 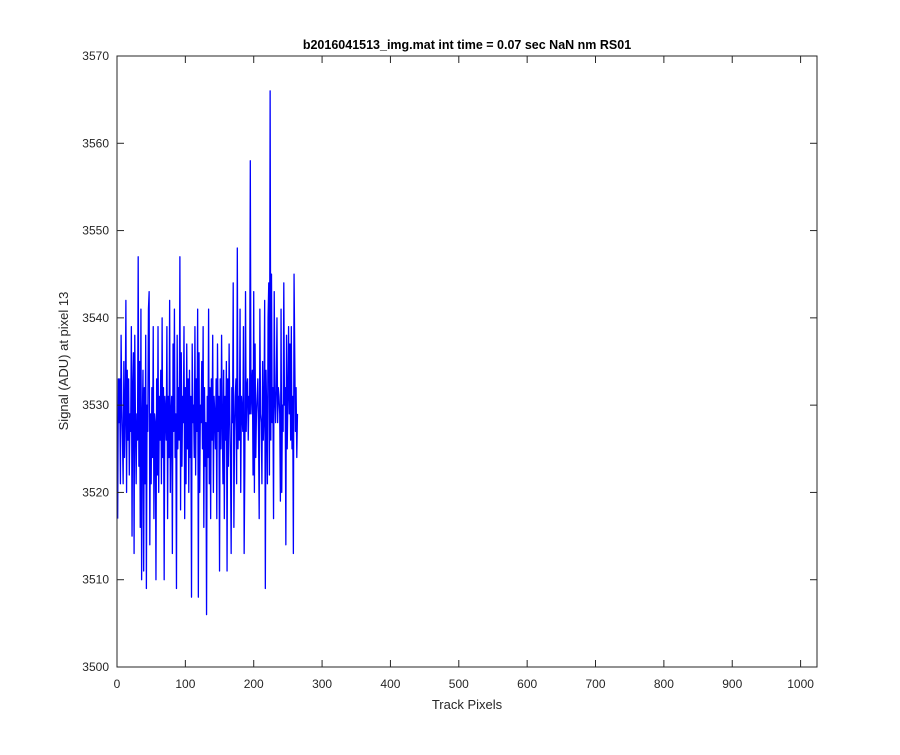 What do you see at coordinates (527, 684) in the screenshot?
I see `x-tick-label: 600` at bounding box center [527, 684].